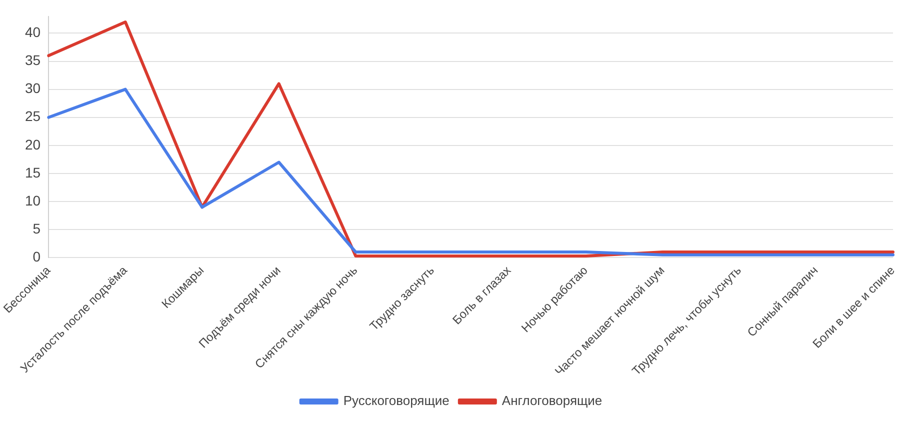  Describe the element at coordinates (396, 400) in the screenshot. I see `legend-label: Русскоговорящие` at that location.